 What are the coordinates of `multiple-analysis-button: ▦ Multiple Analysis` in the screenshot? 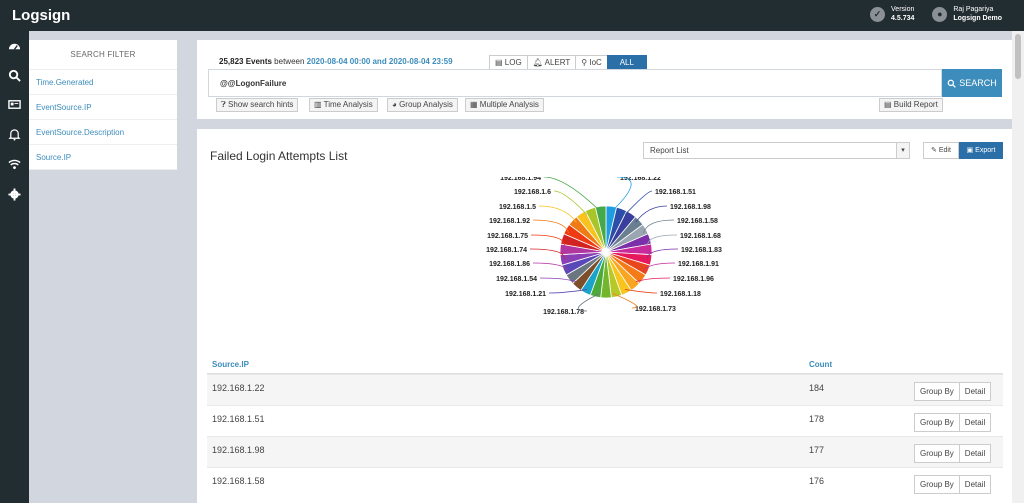 It's located at (504, 105).